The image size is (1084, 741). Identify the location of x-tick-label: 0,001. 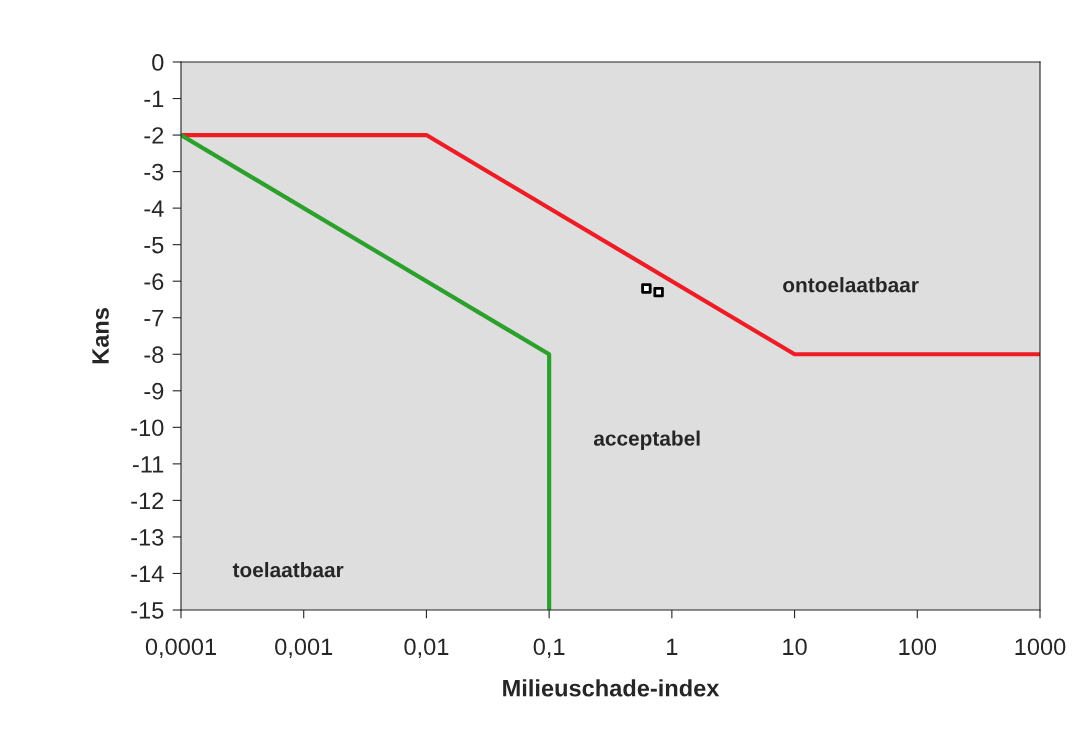
(304, 648).